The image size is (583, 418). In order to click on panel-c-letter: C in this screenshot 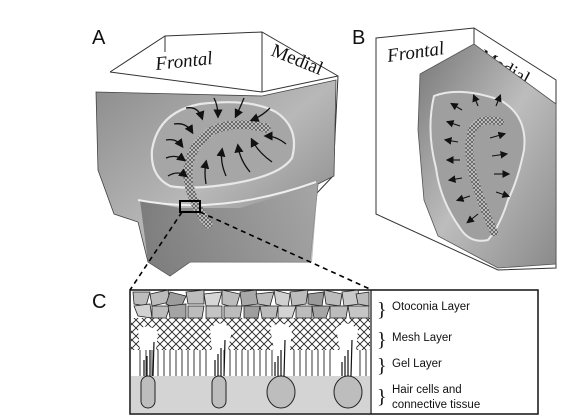, I will do `click(99, 302)`.